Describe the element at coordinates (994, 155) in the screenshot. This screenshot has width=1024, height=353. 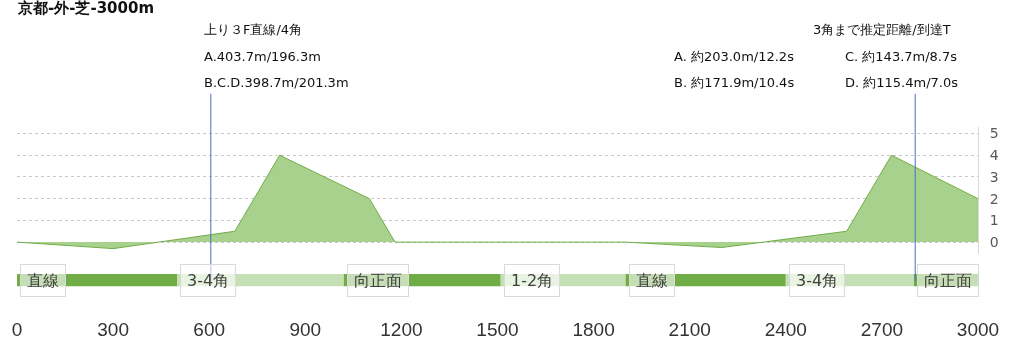
I see `y-tick-label: 4` at that location.